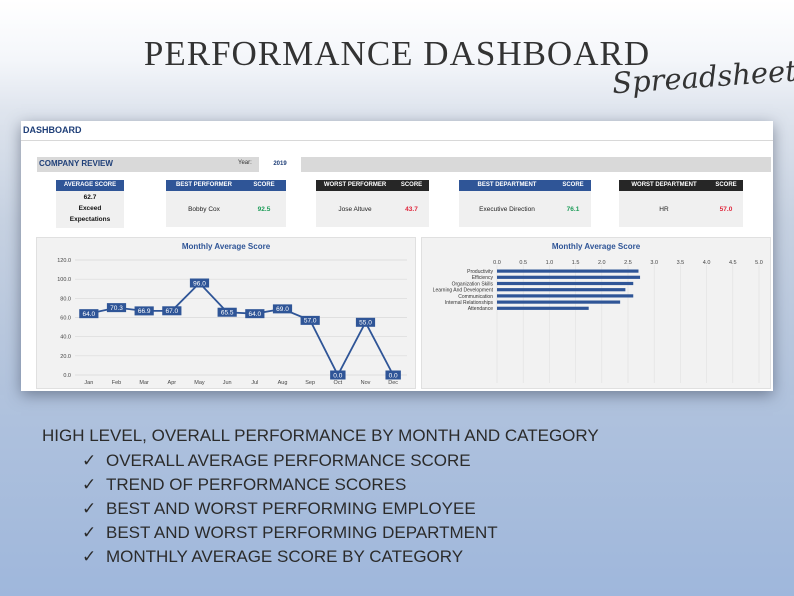 Image resolution: width=794 pixels, height=596 pixels. Describe the element at coordinates (227, 383) in the screenshot. I see `x-tick-label: Jun` at that location.